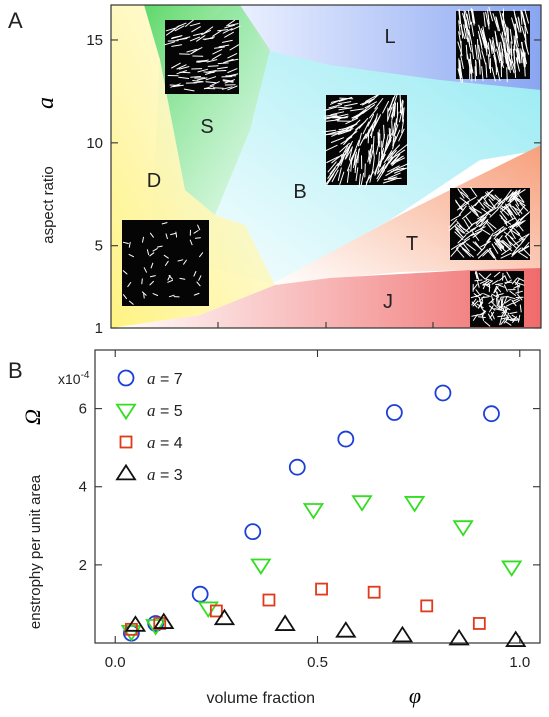 This screenshot has height=717, width=549. I want to click on region-j-area, so click(326, 298).